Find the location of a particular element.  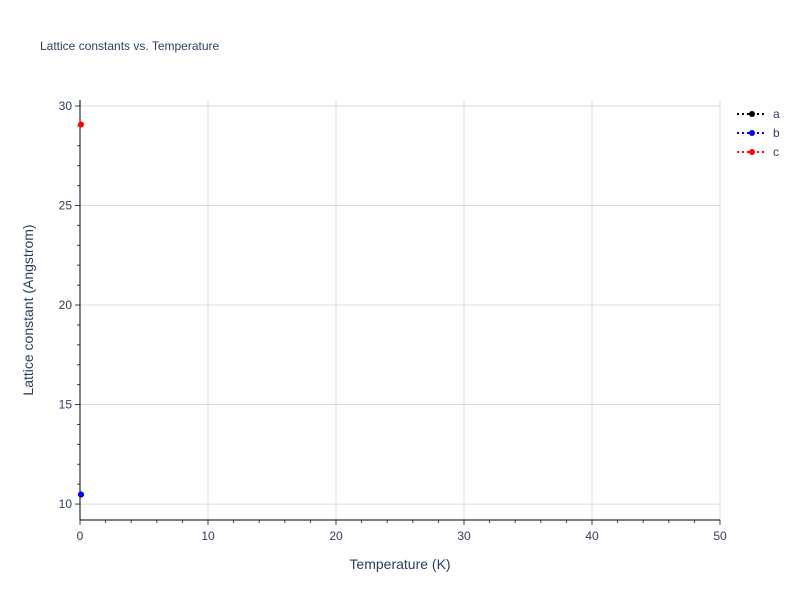

x-axis-label: Temperature (K) is located at coordinates (399, 564).